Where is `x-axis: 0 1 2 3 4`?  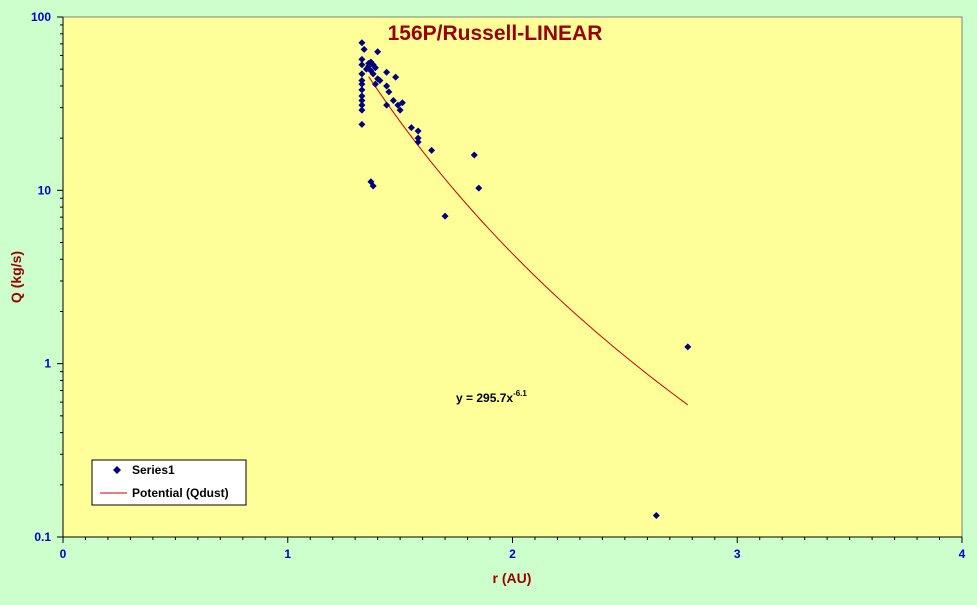
x-axis: 0 1 2 3 4 is located at coordinates (513, 548).